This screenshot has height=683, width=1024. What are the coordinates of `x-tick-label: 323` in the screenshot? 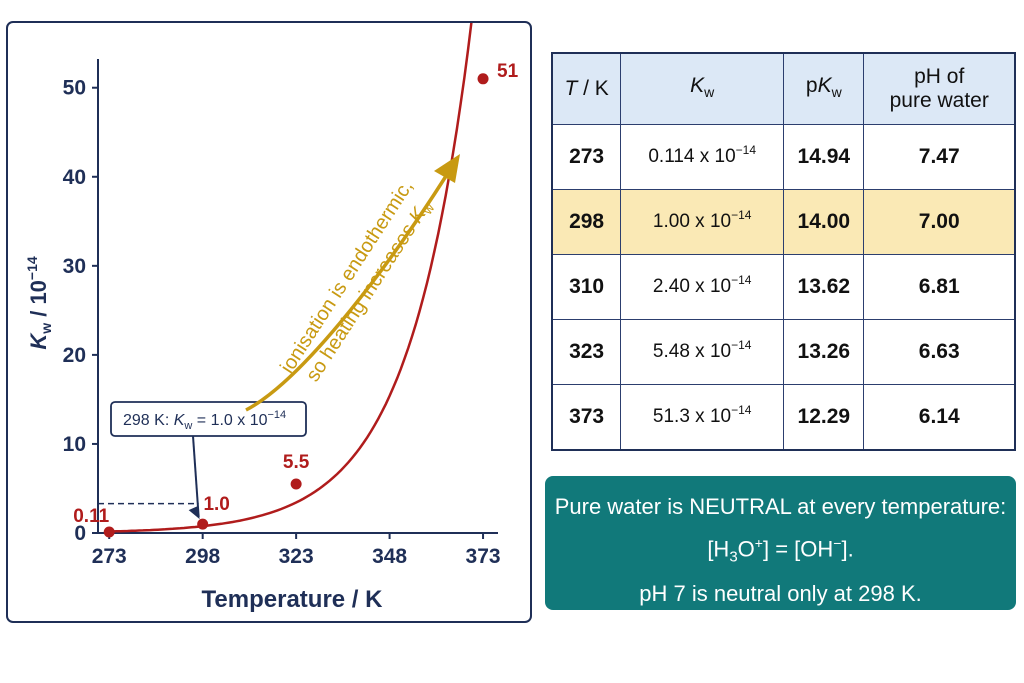 It's located at (296, 556).